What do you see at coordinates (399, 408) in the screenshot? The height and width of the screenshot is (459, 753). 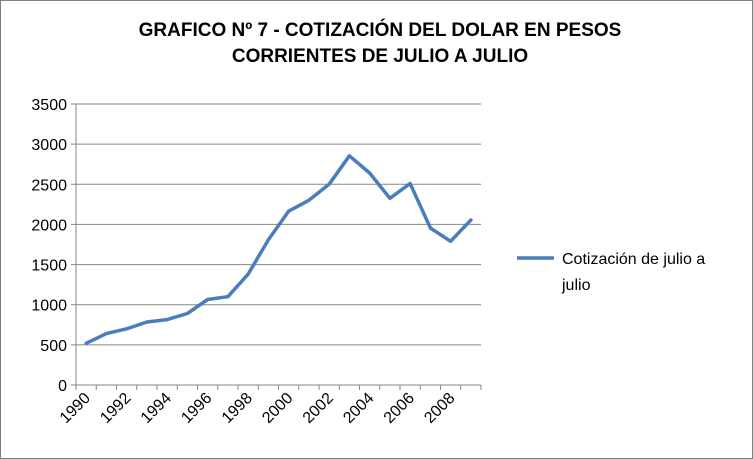 I see `x-tick-label: 2006` at bounding box center [399, 408].